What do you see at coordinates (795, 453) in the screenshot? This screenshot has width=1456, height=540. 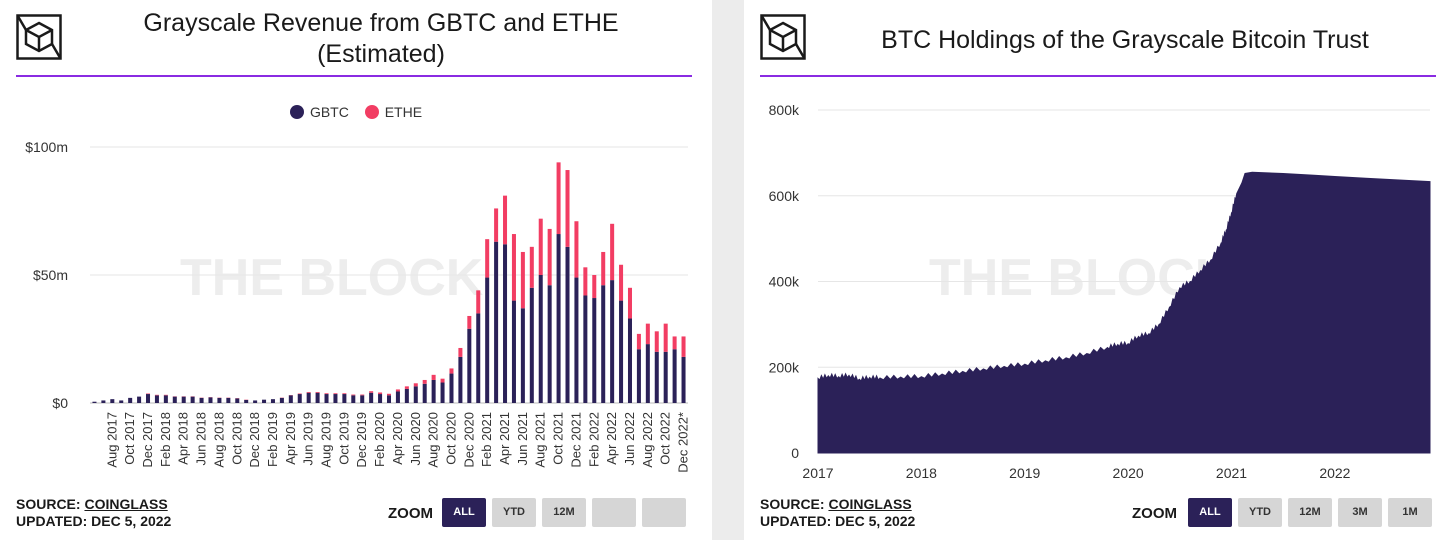 I see `y-tick-label: 0` at bounding box center [795, 453].